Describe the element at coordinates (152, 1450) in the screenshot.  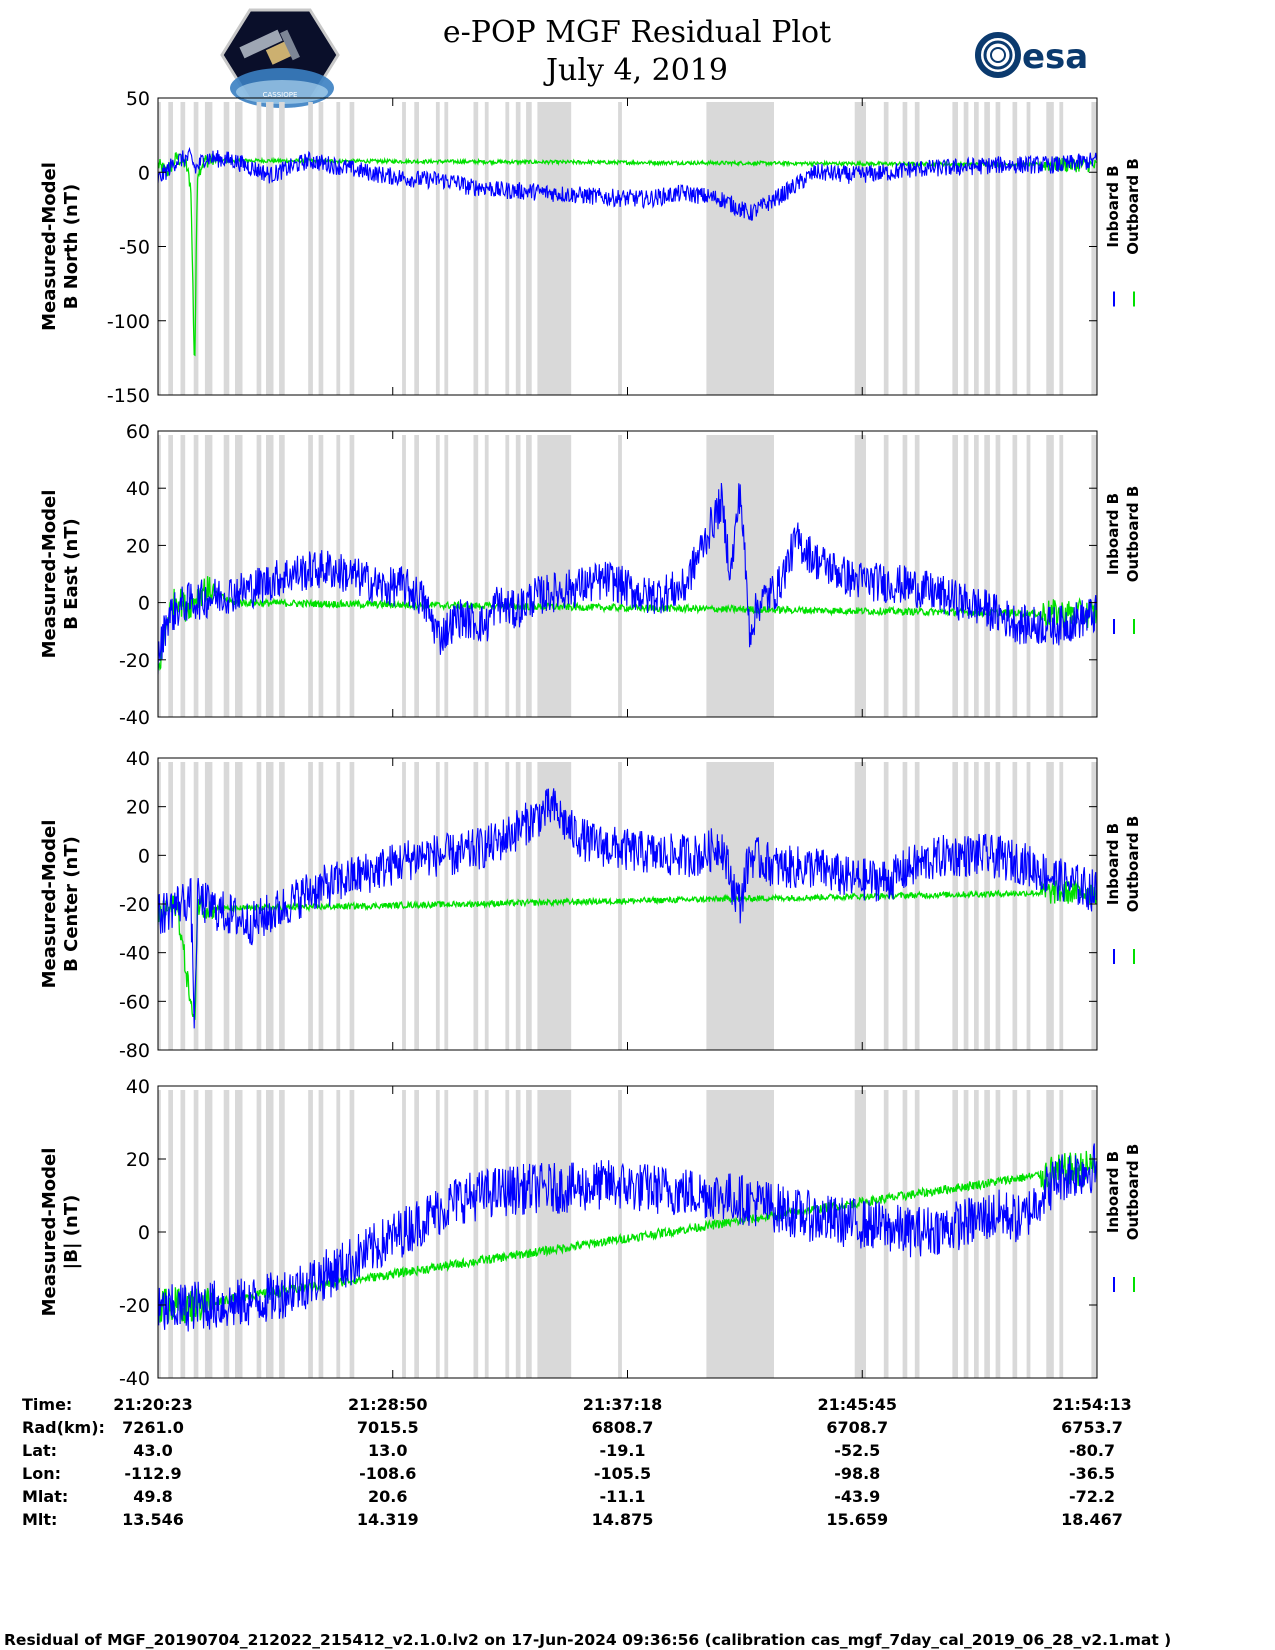
I see `info-cell: 43.0` at that location.